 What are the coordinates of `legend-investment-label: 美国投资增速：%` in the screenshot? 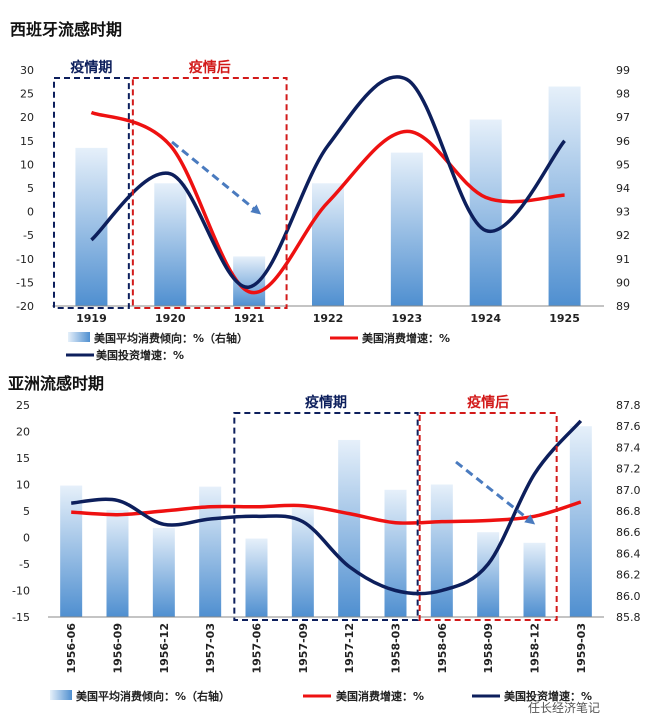 It's located at (140, 355).